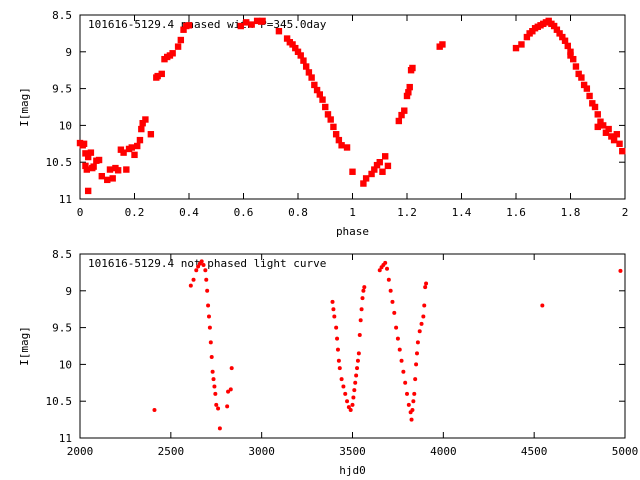 The image size is (640, 480). Describe the element at coordinates (352, 231) in the screenshot. I see `x-axis-label: phase` at that location.